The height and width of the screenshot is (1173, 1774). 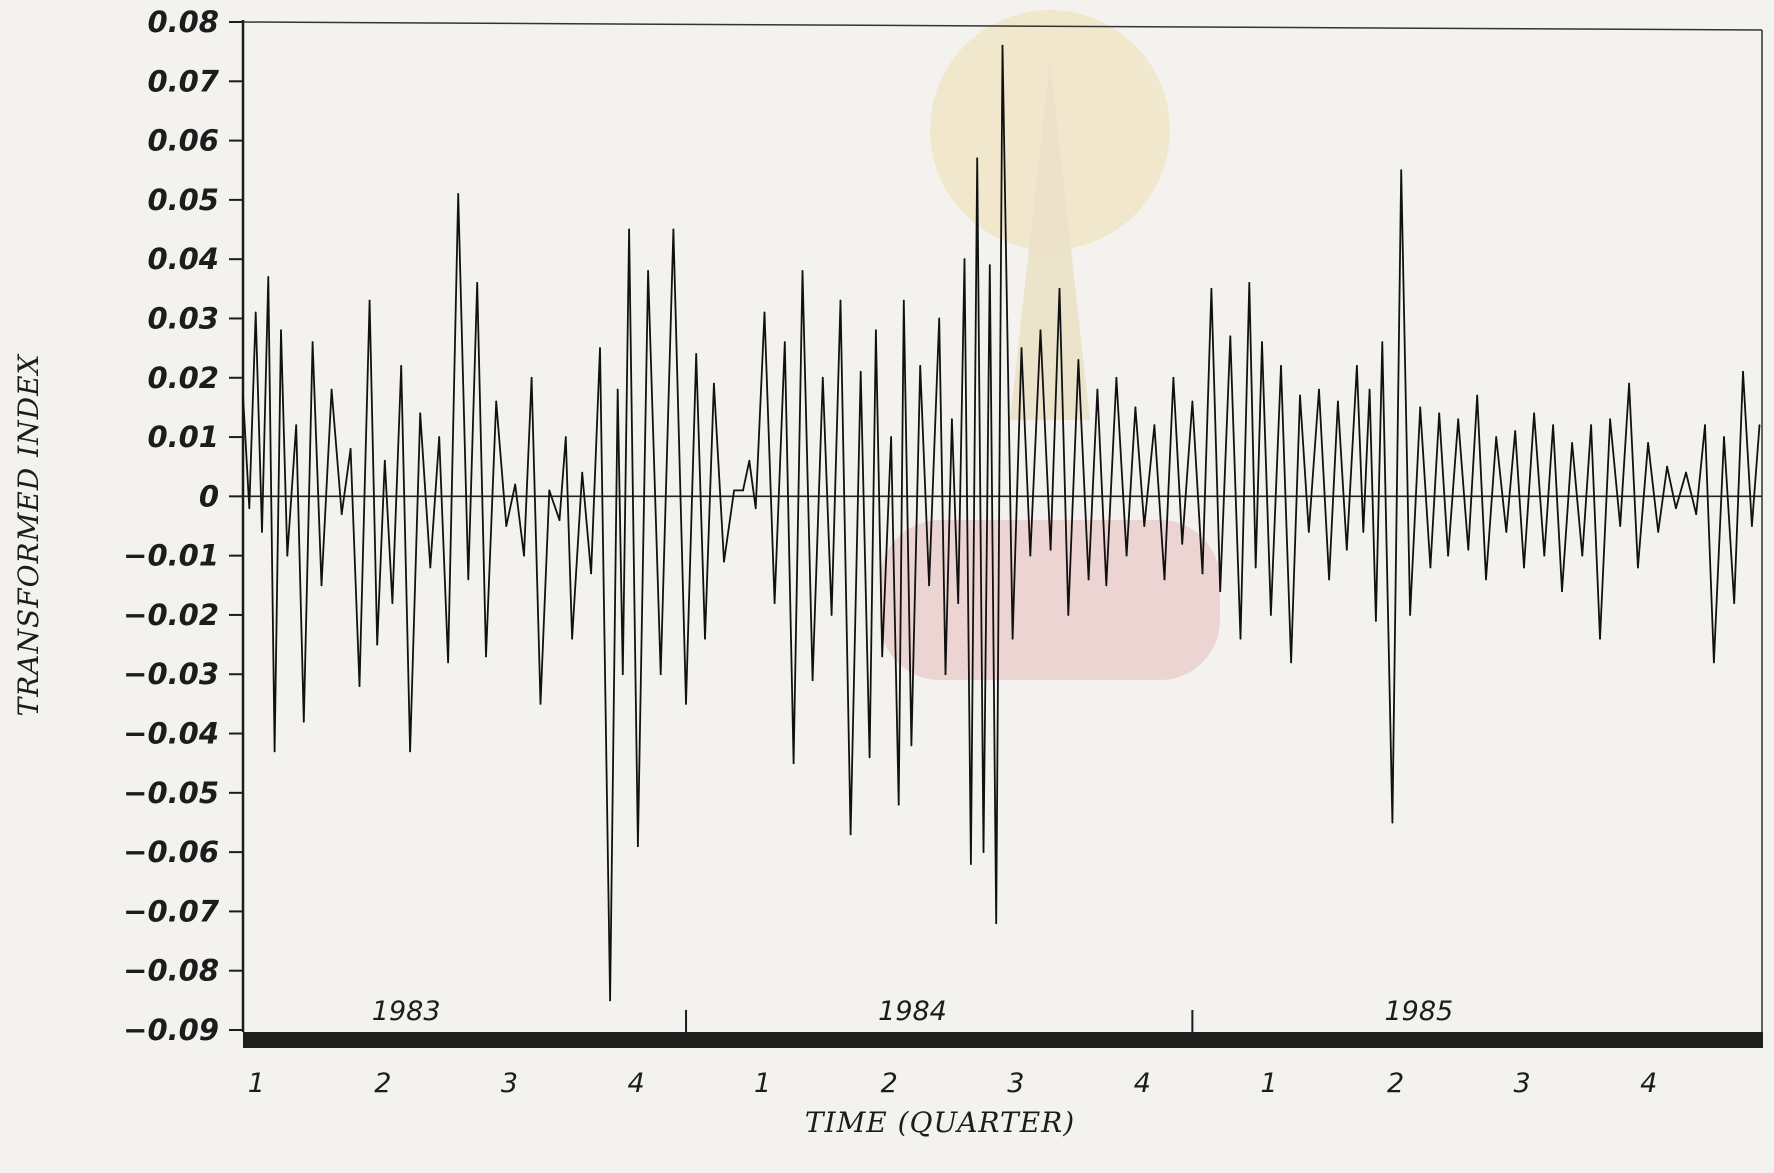 What do you see at coordinates (1015, 1083) in the screenshot?
I see `x-tick-label: 3` at bounding box center [1015, 1083].